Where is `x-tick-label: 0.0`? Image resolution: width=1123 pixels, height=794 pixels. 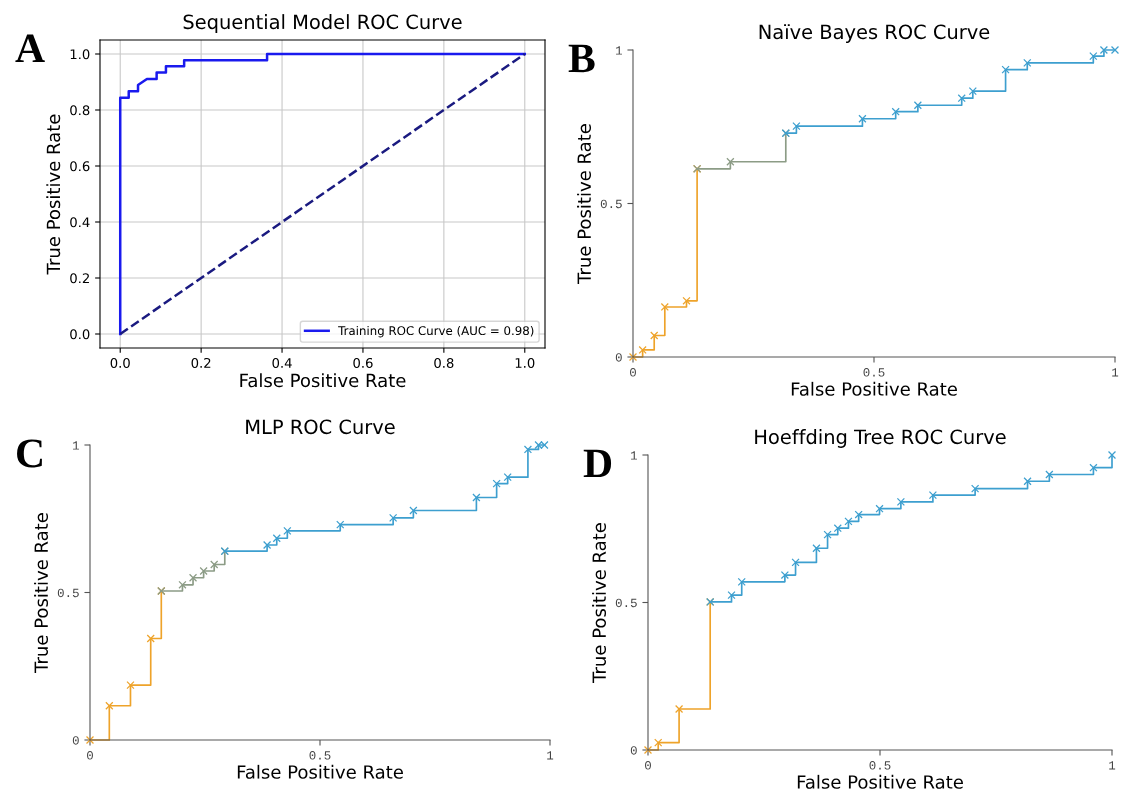 x-tick-label: 0.0 is located at coordinates (120, 362).